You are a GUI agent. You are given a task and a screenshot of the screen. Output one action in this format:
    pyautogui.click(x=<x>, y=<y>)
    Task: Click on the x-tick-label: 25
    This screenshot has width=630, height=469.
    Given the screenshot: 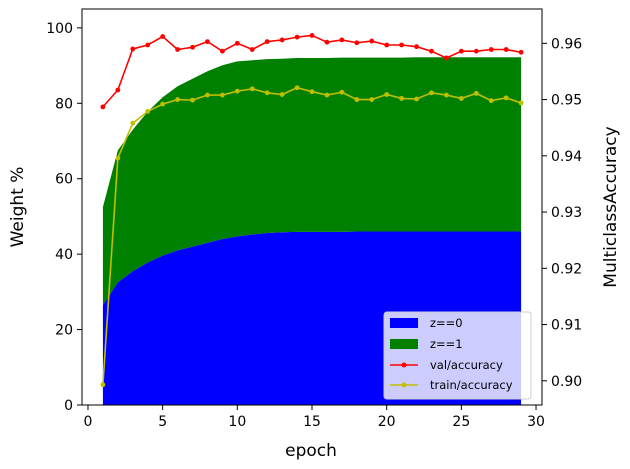 What is the action you would take?
    pyautogui.click(x=461, y=422)
    